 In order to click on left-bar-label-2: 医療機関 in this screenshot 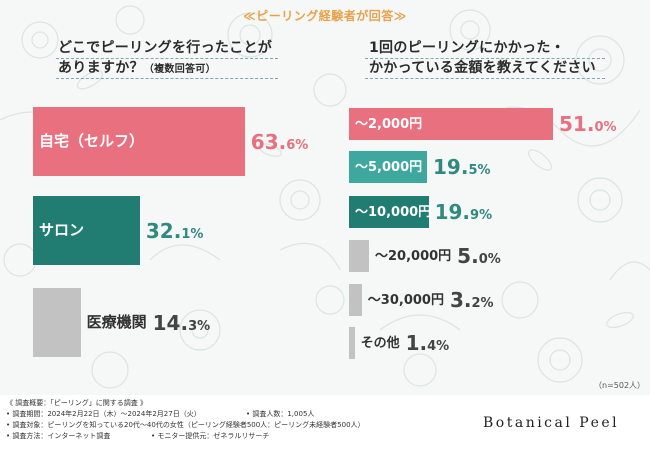, I will do `click(116, 322)`.